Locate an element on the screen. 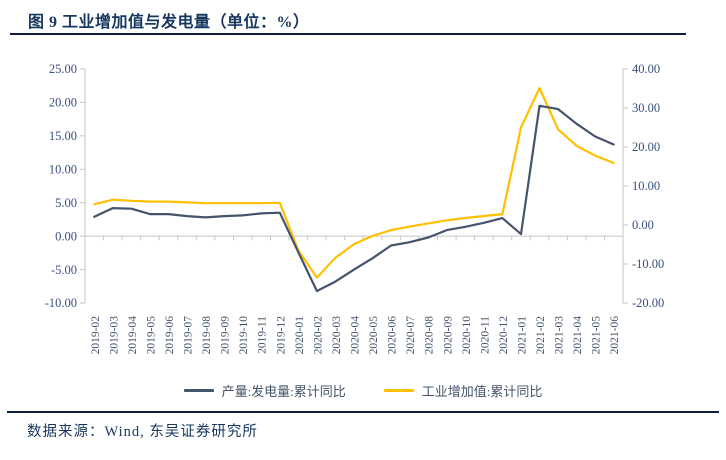 Image resolution: width=726 pixels, height=460 pixels. x-axis-tick-label: 2021-06 is located at coordinates (615, 335).